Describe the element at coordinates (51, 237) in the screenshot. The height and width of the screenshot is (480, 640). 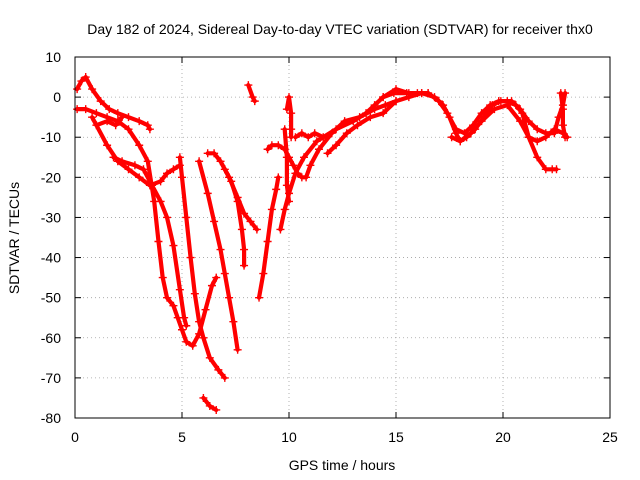
I see `y-tick-labels: 10 0 -10 -20 -30 -40 -50 -60 -70 -80` at that location.